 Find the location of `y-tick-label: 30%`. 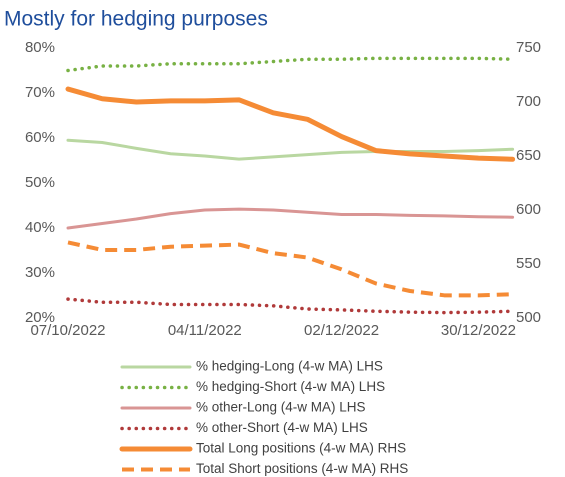

y-tick-label: 30% is located at coordinates (40, 272).